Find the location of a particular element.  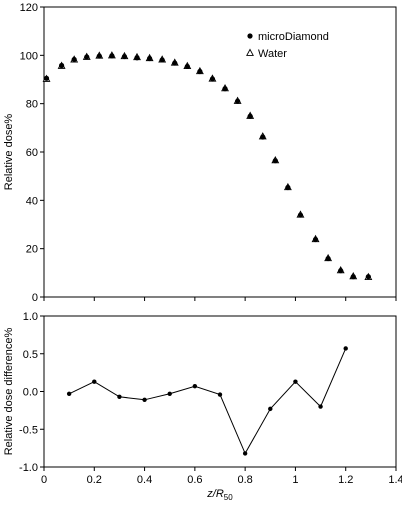

bottom-y-tick-label: 0.0 is located at coordinates (30, 393).